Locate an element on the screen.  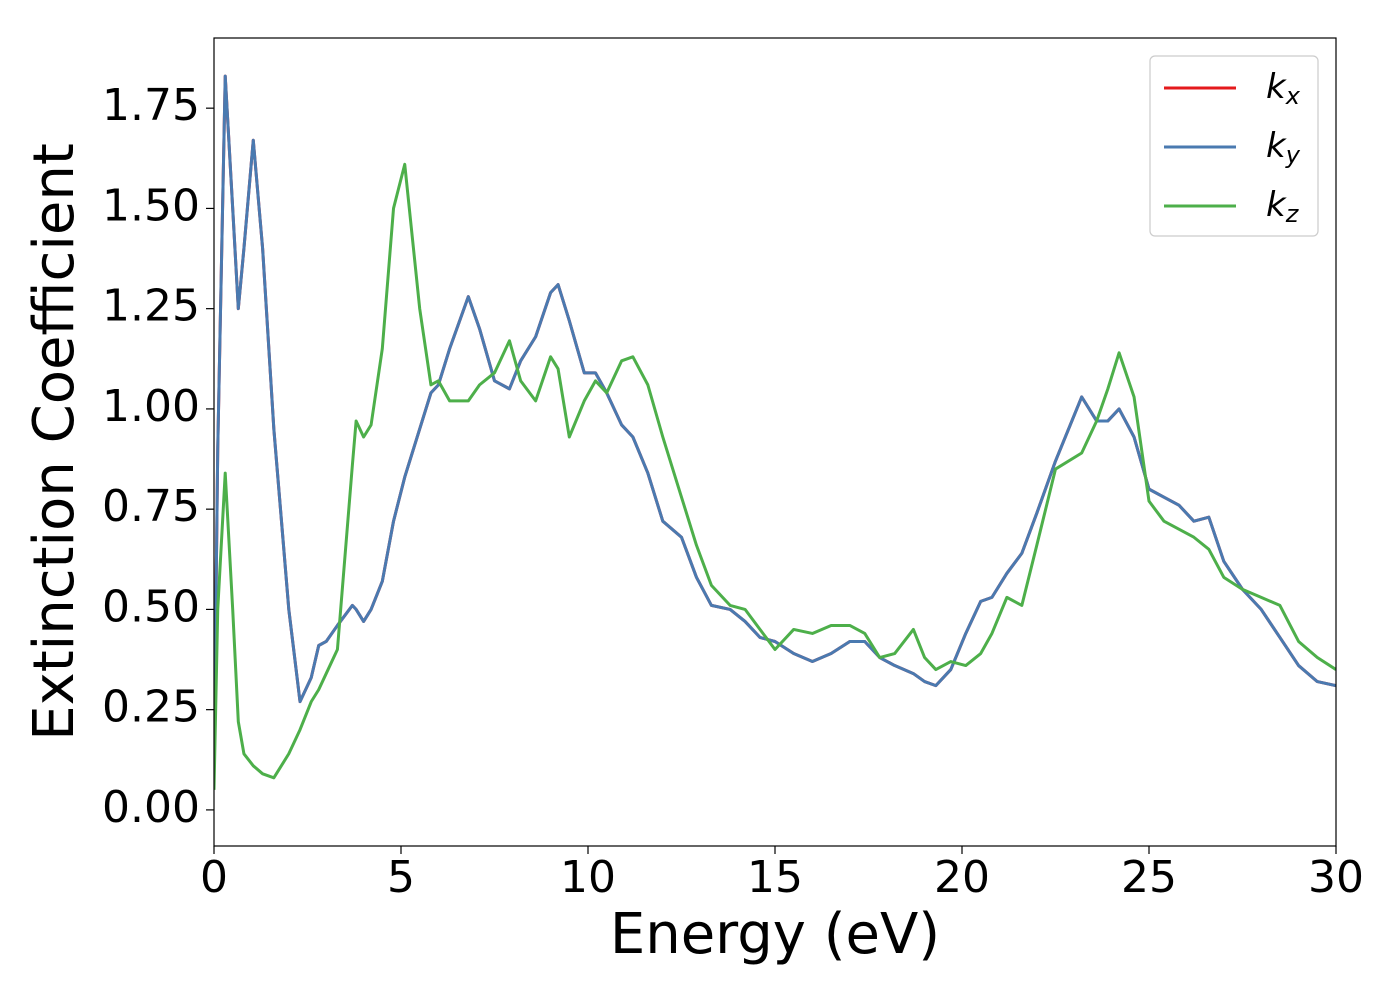
y-tick-label: 1.25 is located at coordinates (151, 306).